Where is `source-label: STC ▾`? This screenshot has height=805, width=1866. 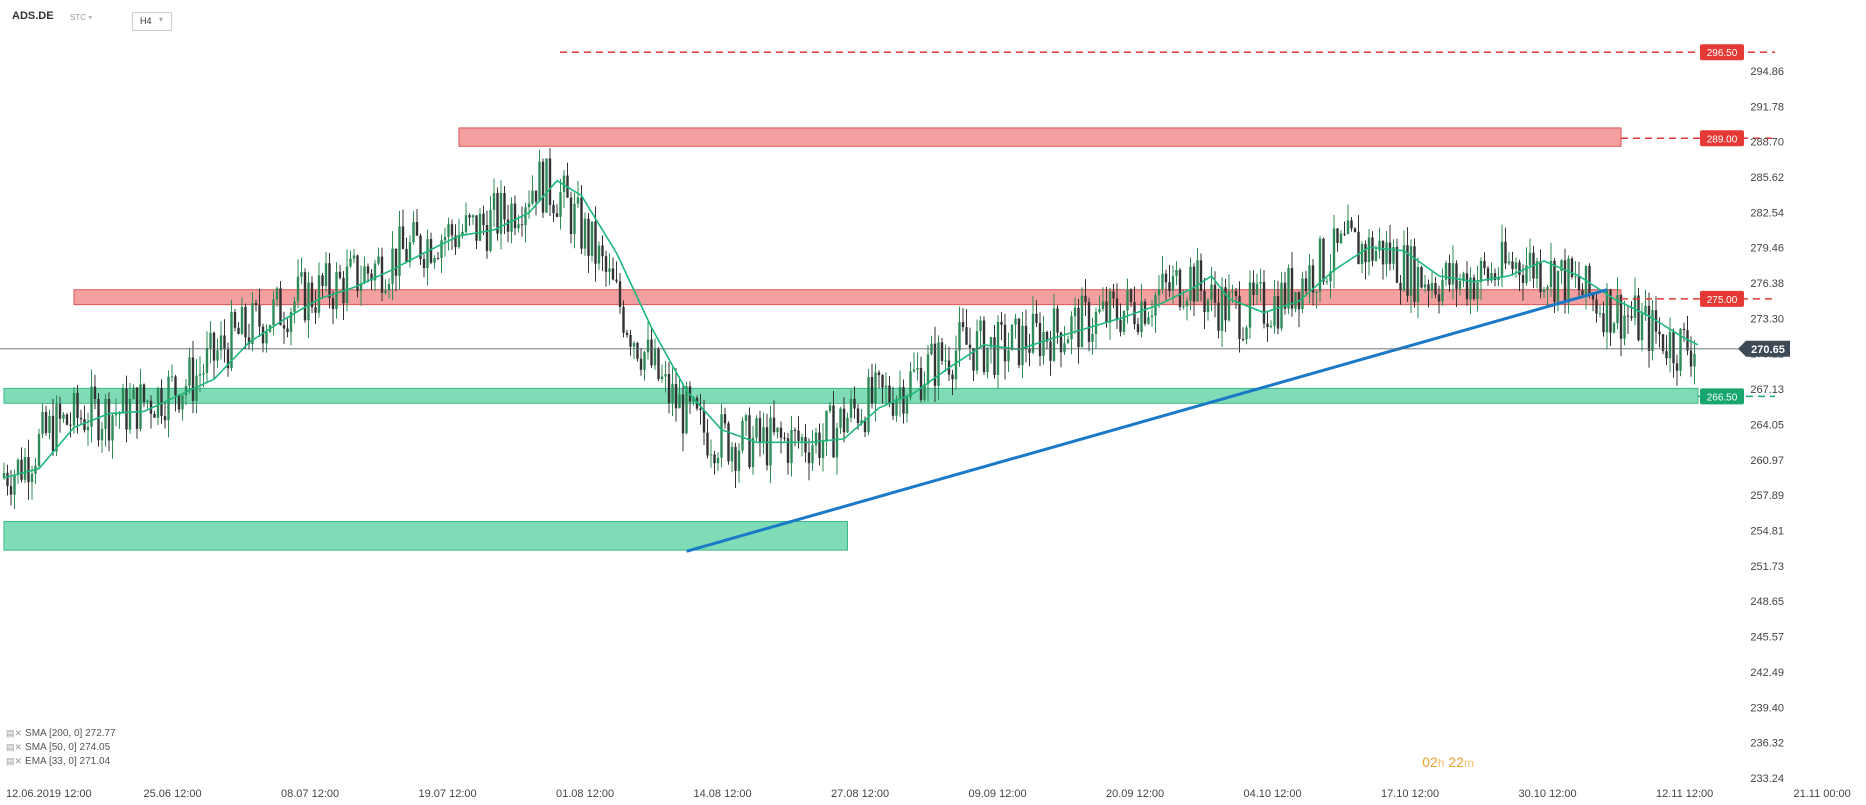 source-label: STC ▾ is located at coordinates (81, 17).